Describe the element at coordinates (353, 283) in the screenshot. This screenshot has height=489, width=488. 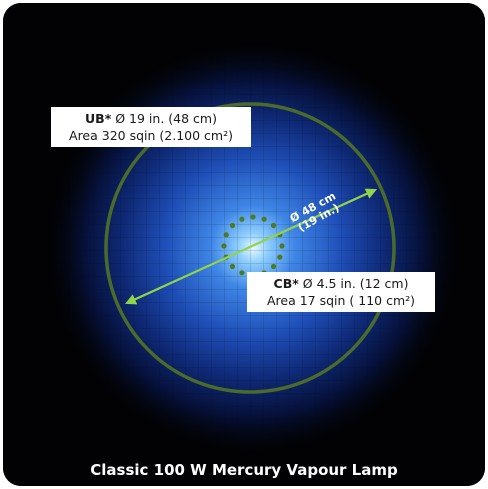
I see `cb-diameter: Ø 4.5 in. (12 cm)` at that location.